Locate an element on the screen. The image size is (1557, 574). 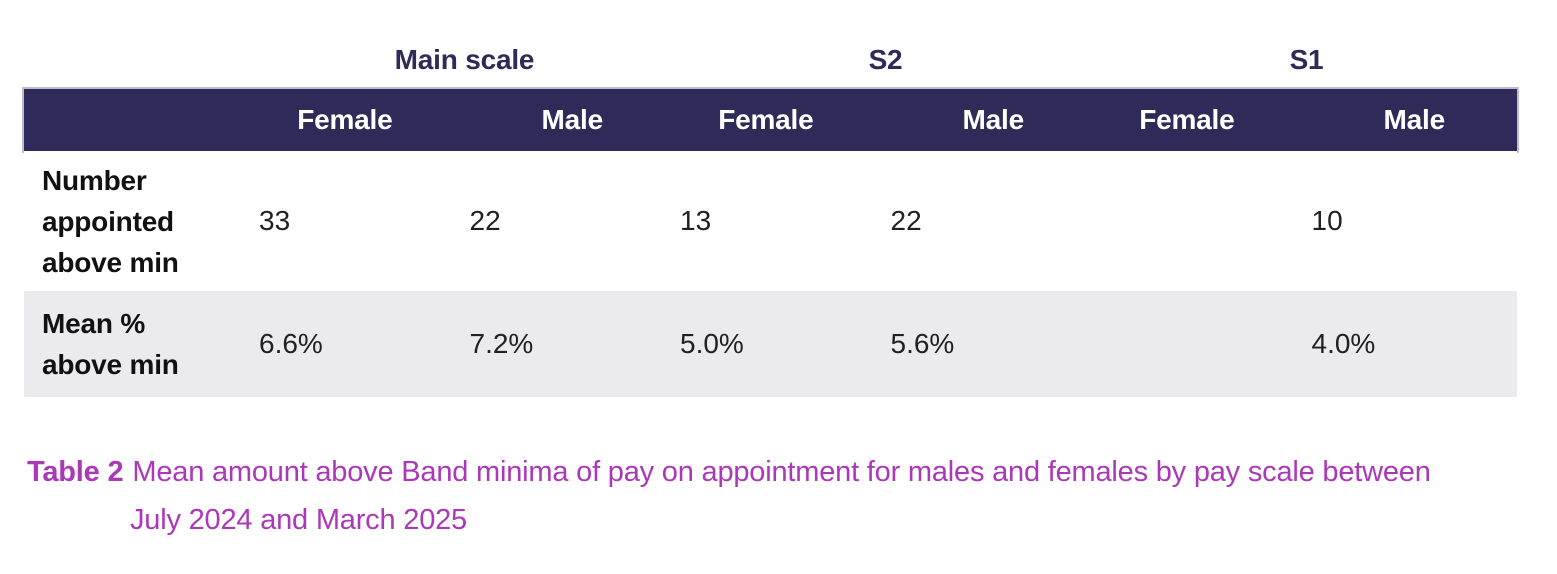
column-header-main-male: Male is located at coordinates (572, 119).